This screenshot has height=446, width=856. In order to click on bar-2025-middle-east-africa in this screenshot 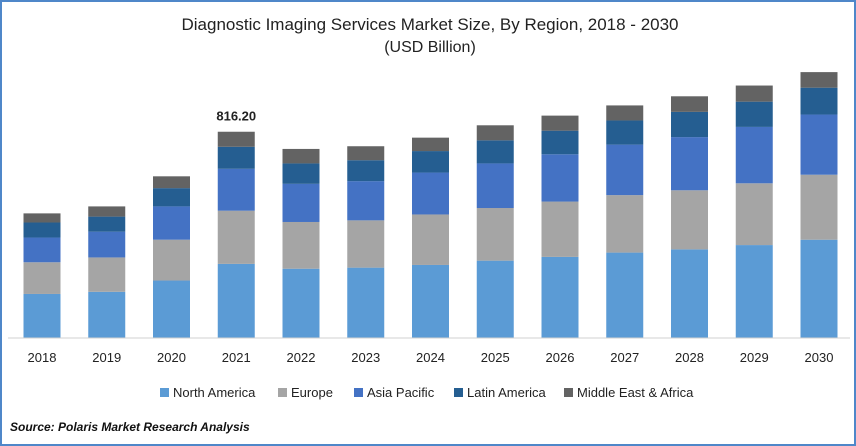, I will do `click(495, 133)`.